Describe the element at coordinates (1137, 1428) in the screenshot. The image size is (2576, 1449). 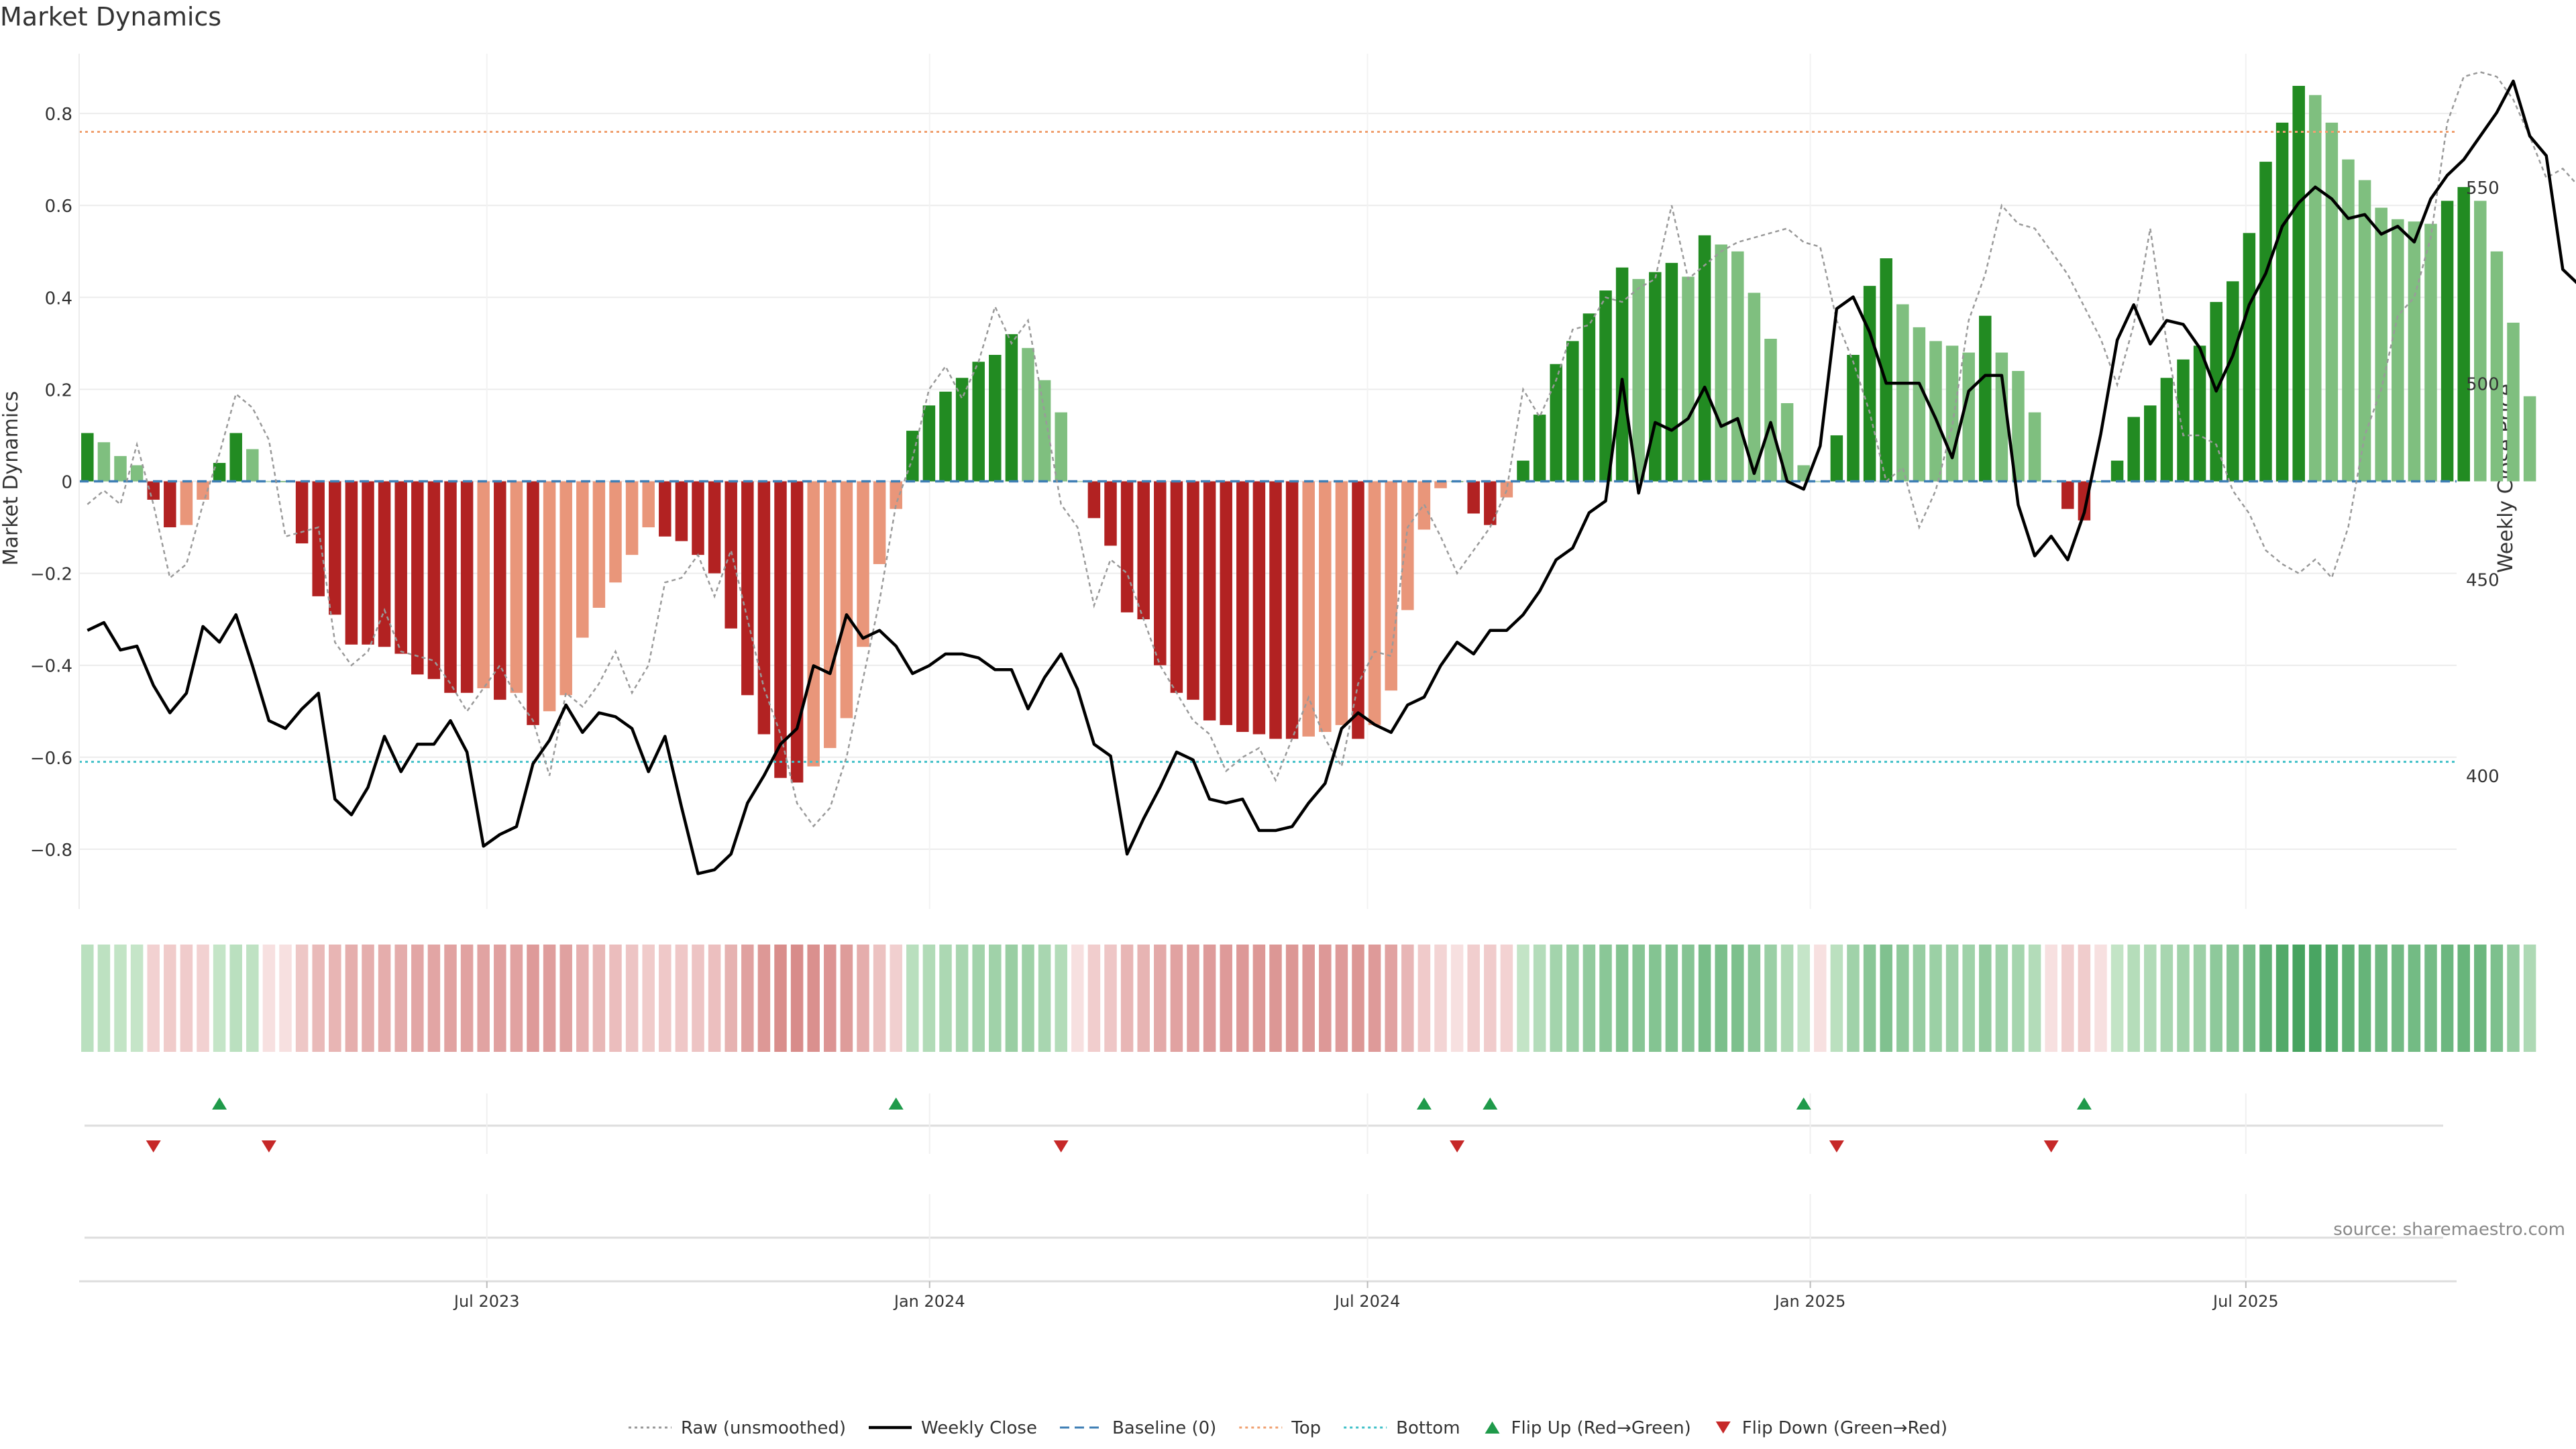
I see `legend-entry: Baseline (0)` at that location.